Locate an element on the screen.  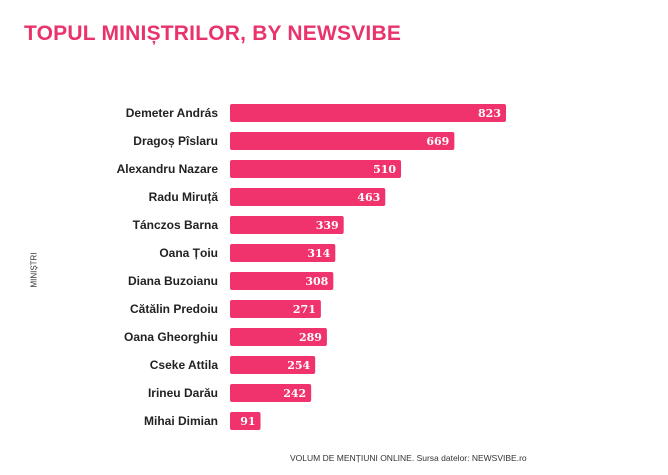
category-label: Cătălin Predoiu is located at coordinates (174, 309).